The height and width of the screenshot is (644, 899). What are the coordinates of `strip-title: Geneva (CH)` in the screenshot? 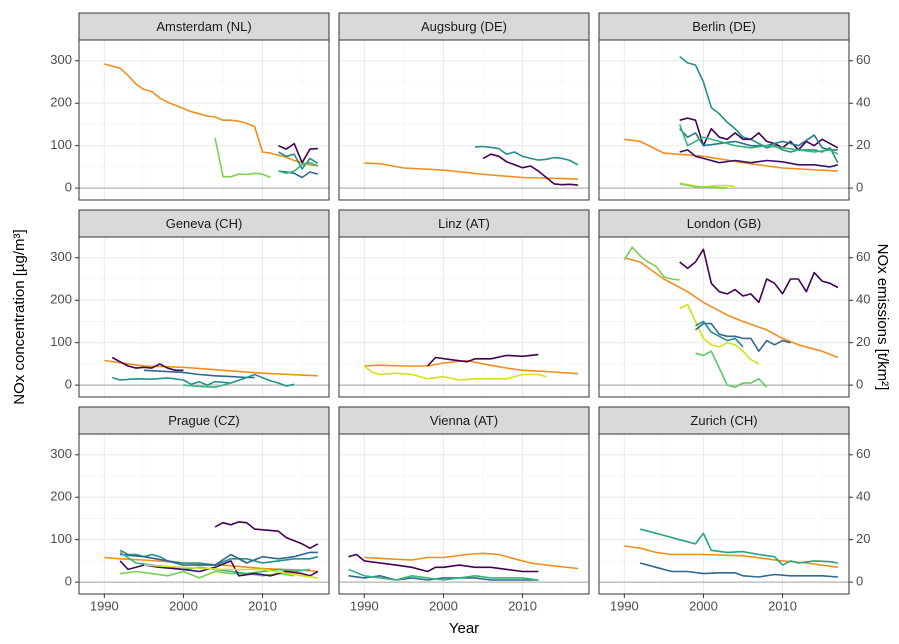 It's located at (204, 223).